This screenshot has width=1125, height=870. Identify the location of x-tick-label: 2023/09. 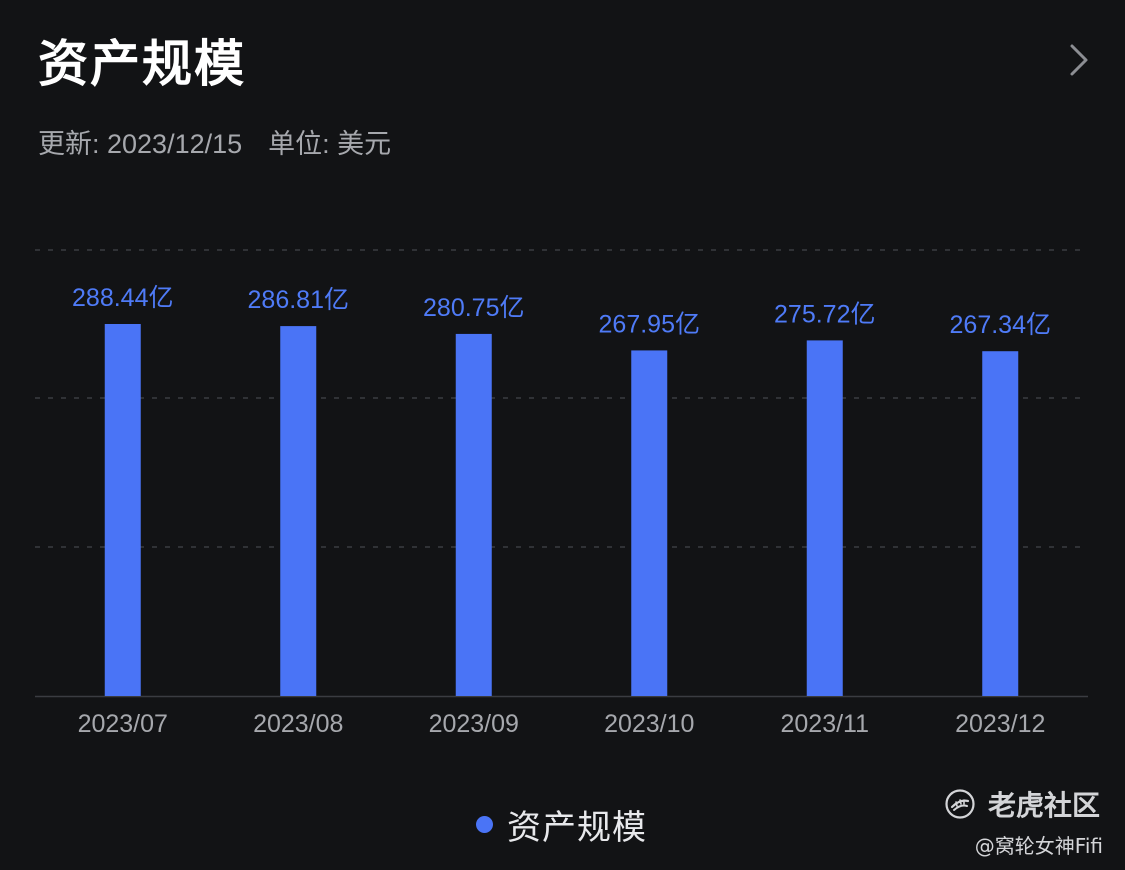
(474, 724).